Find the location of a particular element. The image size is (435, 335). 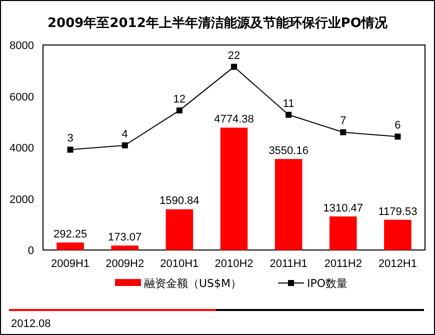

x-tick-label: 2010H2 is located at coordinates (234, 264).